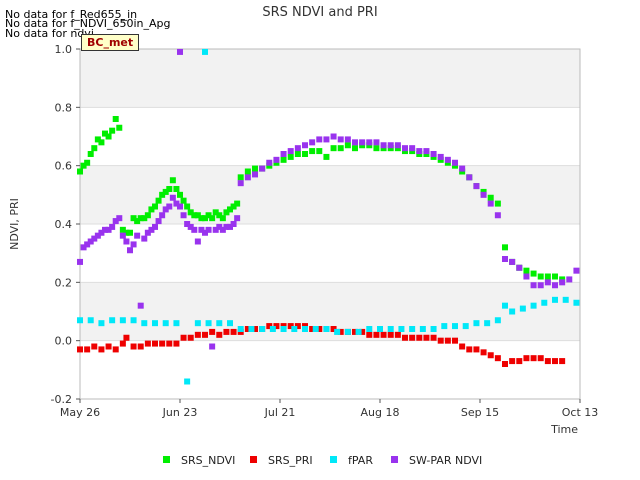 This screenshot has width=640, height=480. What do you see at coordinates (330, 369) in the screenshot?
I see `plot-band` at bounding box center [330, 369].